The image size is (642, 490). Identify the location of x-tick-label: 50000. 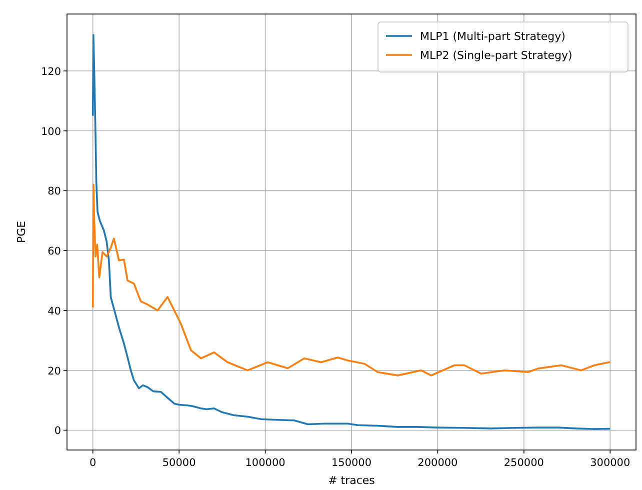
(179, 463).